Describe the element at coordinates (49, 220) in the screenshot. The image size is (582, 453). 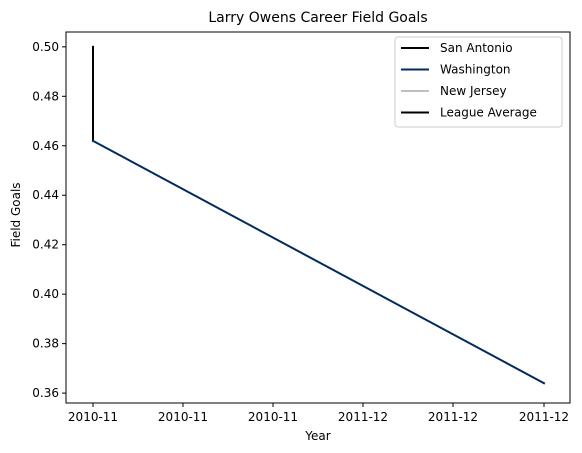
I see `y-axis: 0.36 0.38 0.40 0.42 0.44 0.46 0.48 0.50` at that location.